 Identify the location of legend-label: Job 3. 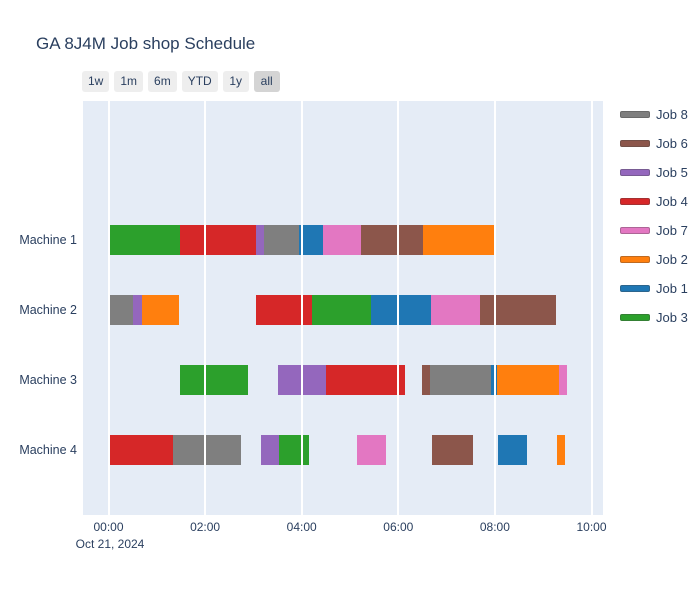
(672, 317).